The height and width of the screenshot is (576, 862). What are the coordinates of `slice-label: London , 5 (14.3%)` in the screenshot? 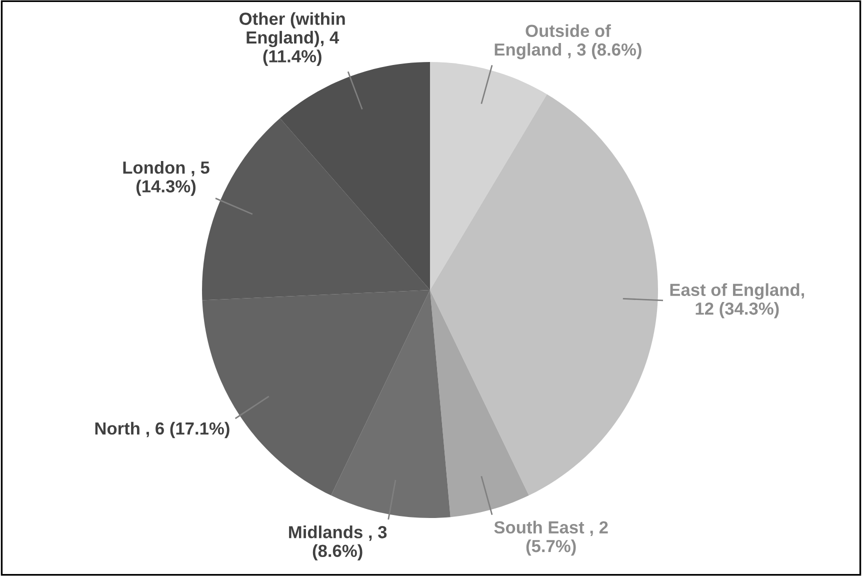 It's located at (166, 178).